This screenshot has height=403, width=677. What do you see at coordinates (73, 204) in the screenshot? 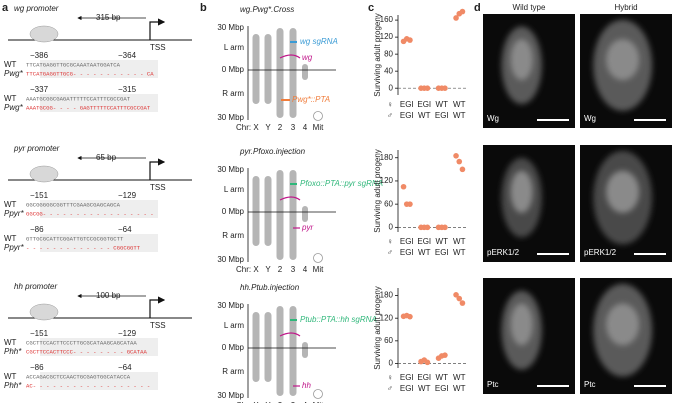
I see `sequence: GGCGGGGGCGGTTTCGAAGCGAGCAGCA` at bounding box center [73, 204].